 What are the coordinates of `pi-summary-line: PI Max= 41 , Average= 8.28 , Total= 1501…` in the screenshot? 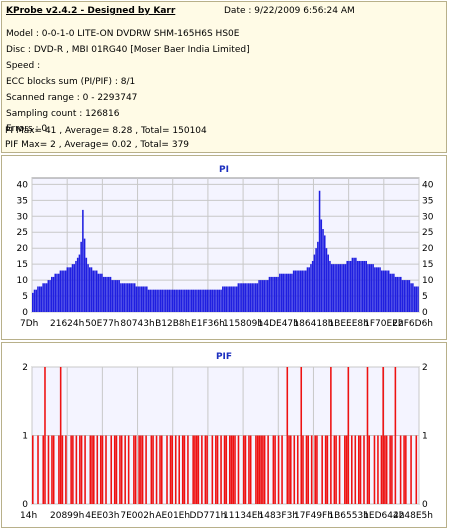 It's located at (106, 131).